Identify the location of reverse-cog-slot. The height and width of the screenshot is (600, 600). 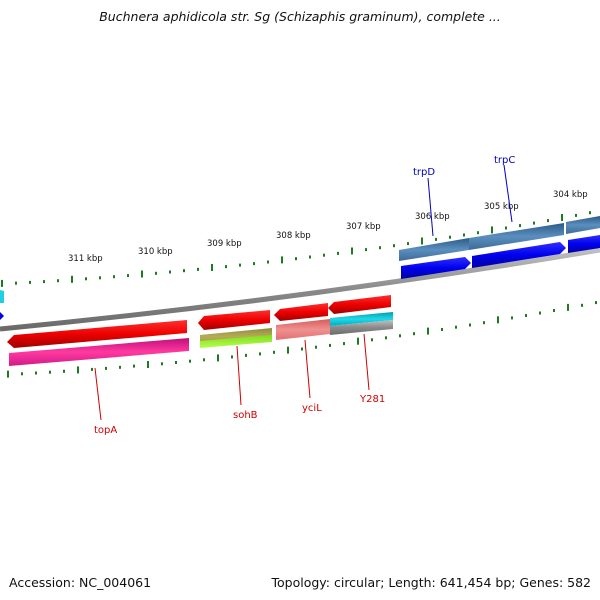
(201, 339).